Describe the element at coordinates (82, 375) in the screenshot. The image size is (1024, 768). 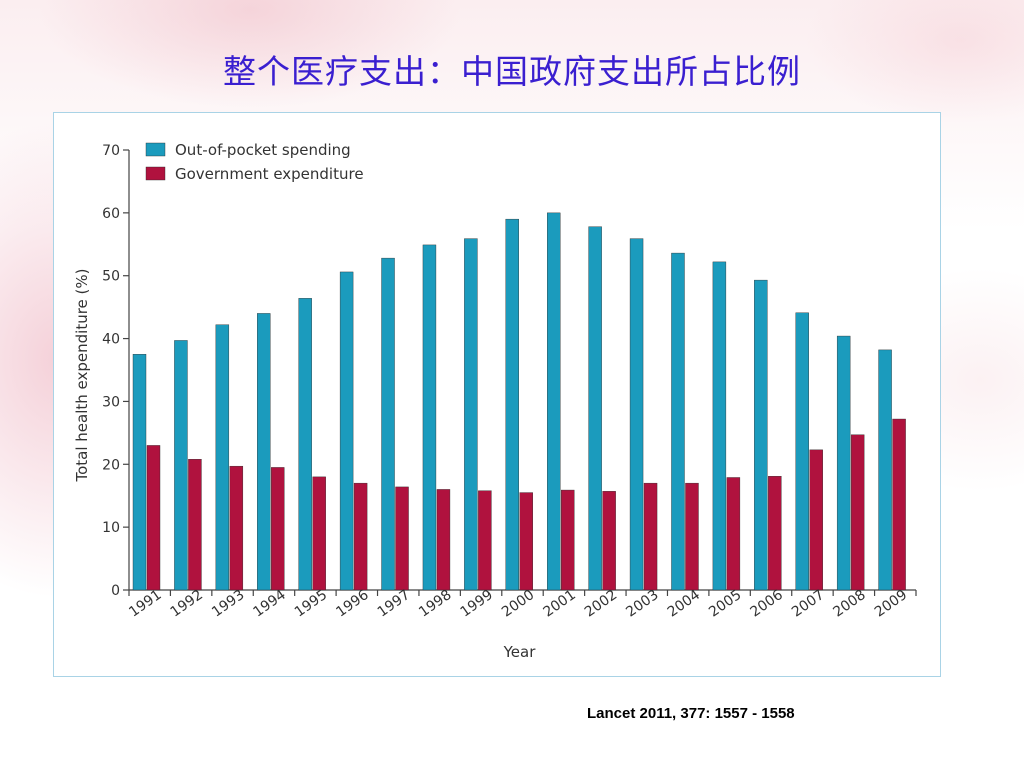
I see `y-axis-title: Total health expenditure (%)` at that location.